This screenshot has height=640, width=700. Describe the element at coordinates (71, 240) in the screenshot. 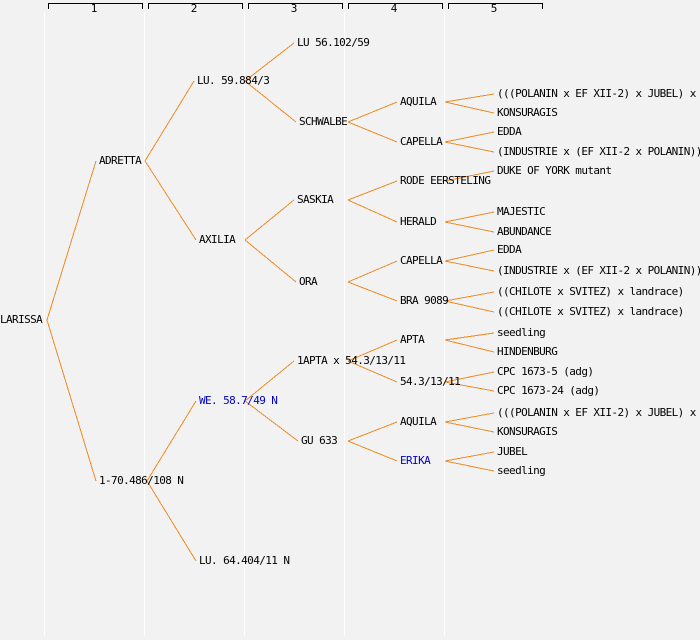

I see `edge-larissa-adretta` at that location.